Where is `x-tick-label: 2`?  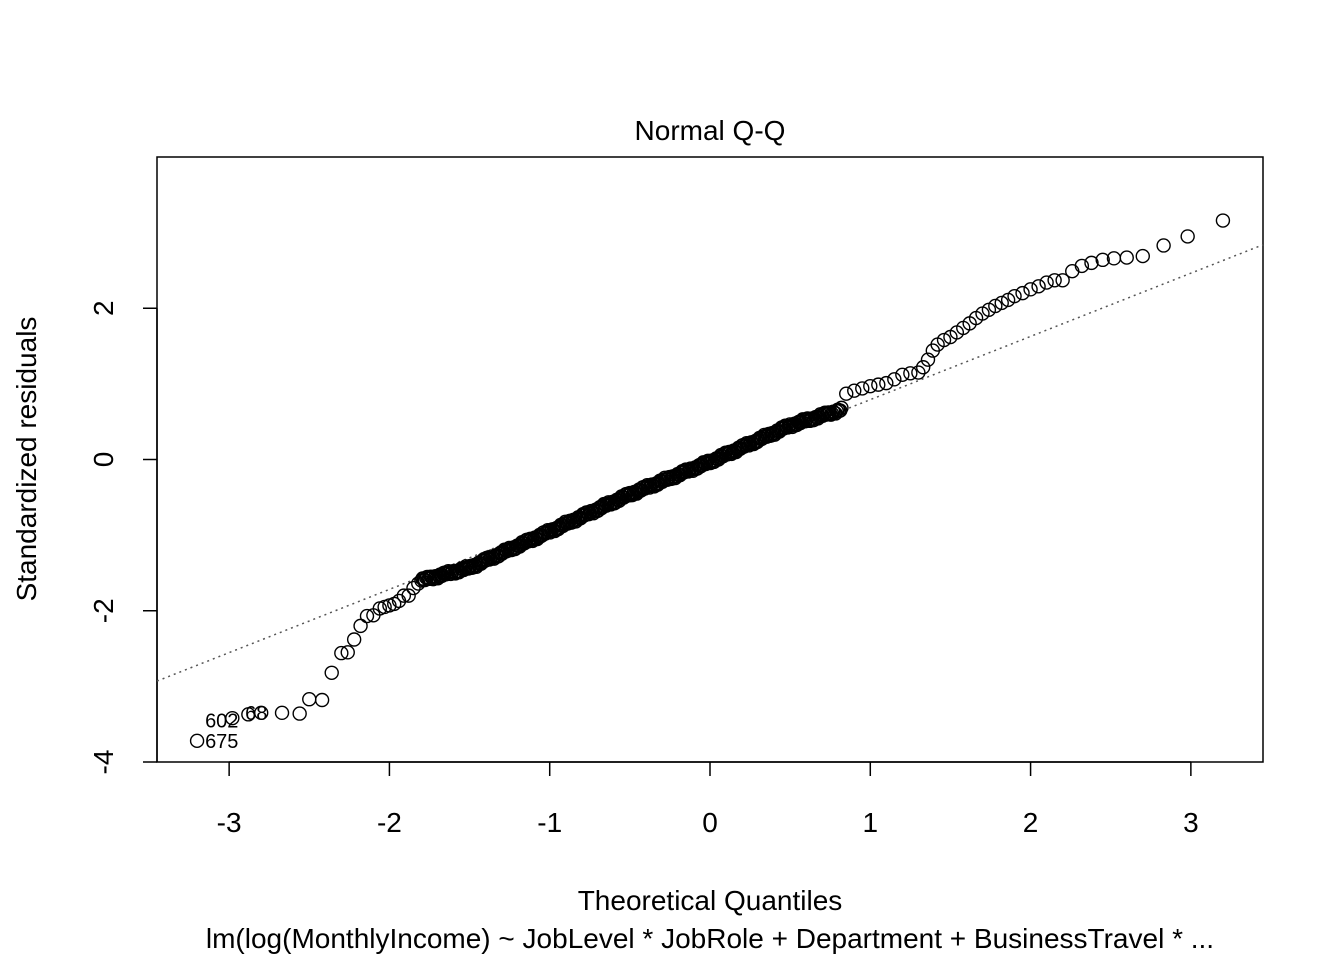 x-tick-label: 2 is located at coordinates (1031, 822).